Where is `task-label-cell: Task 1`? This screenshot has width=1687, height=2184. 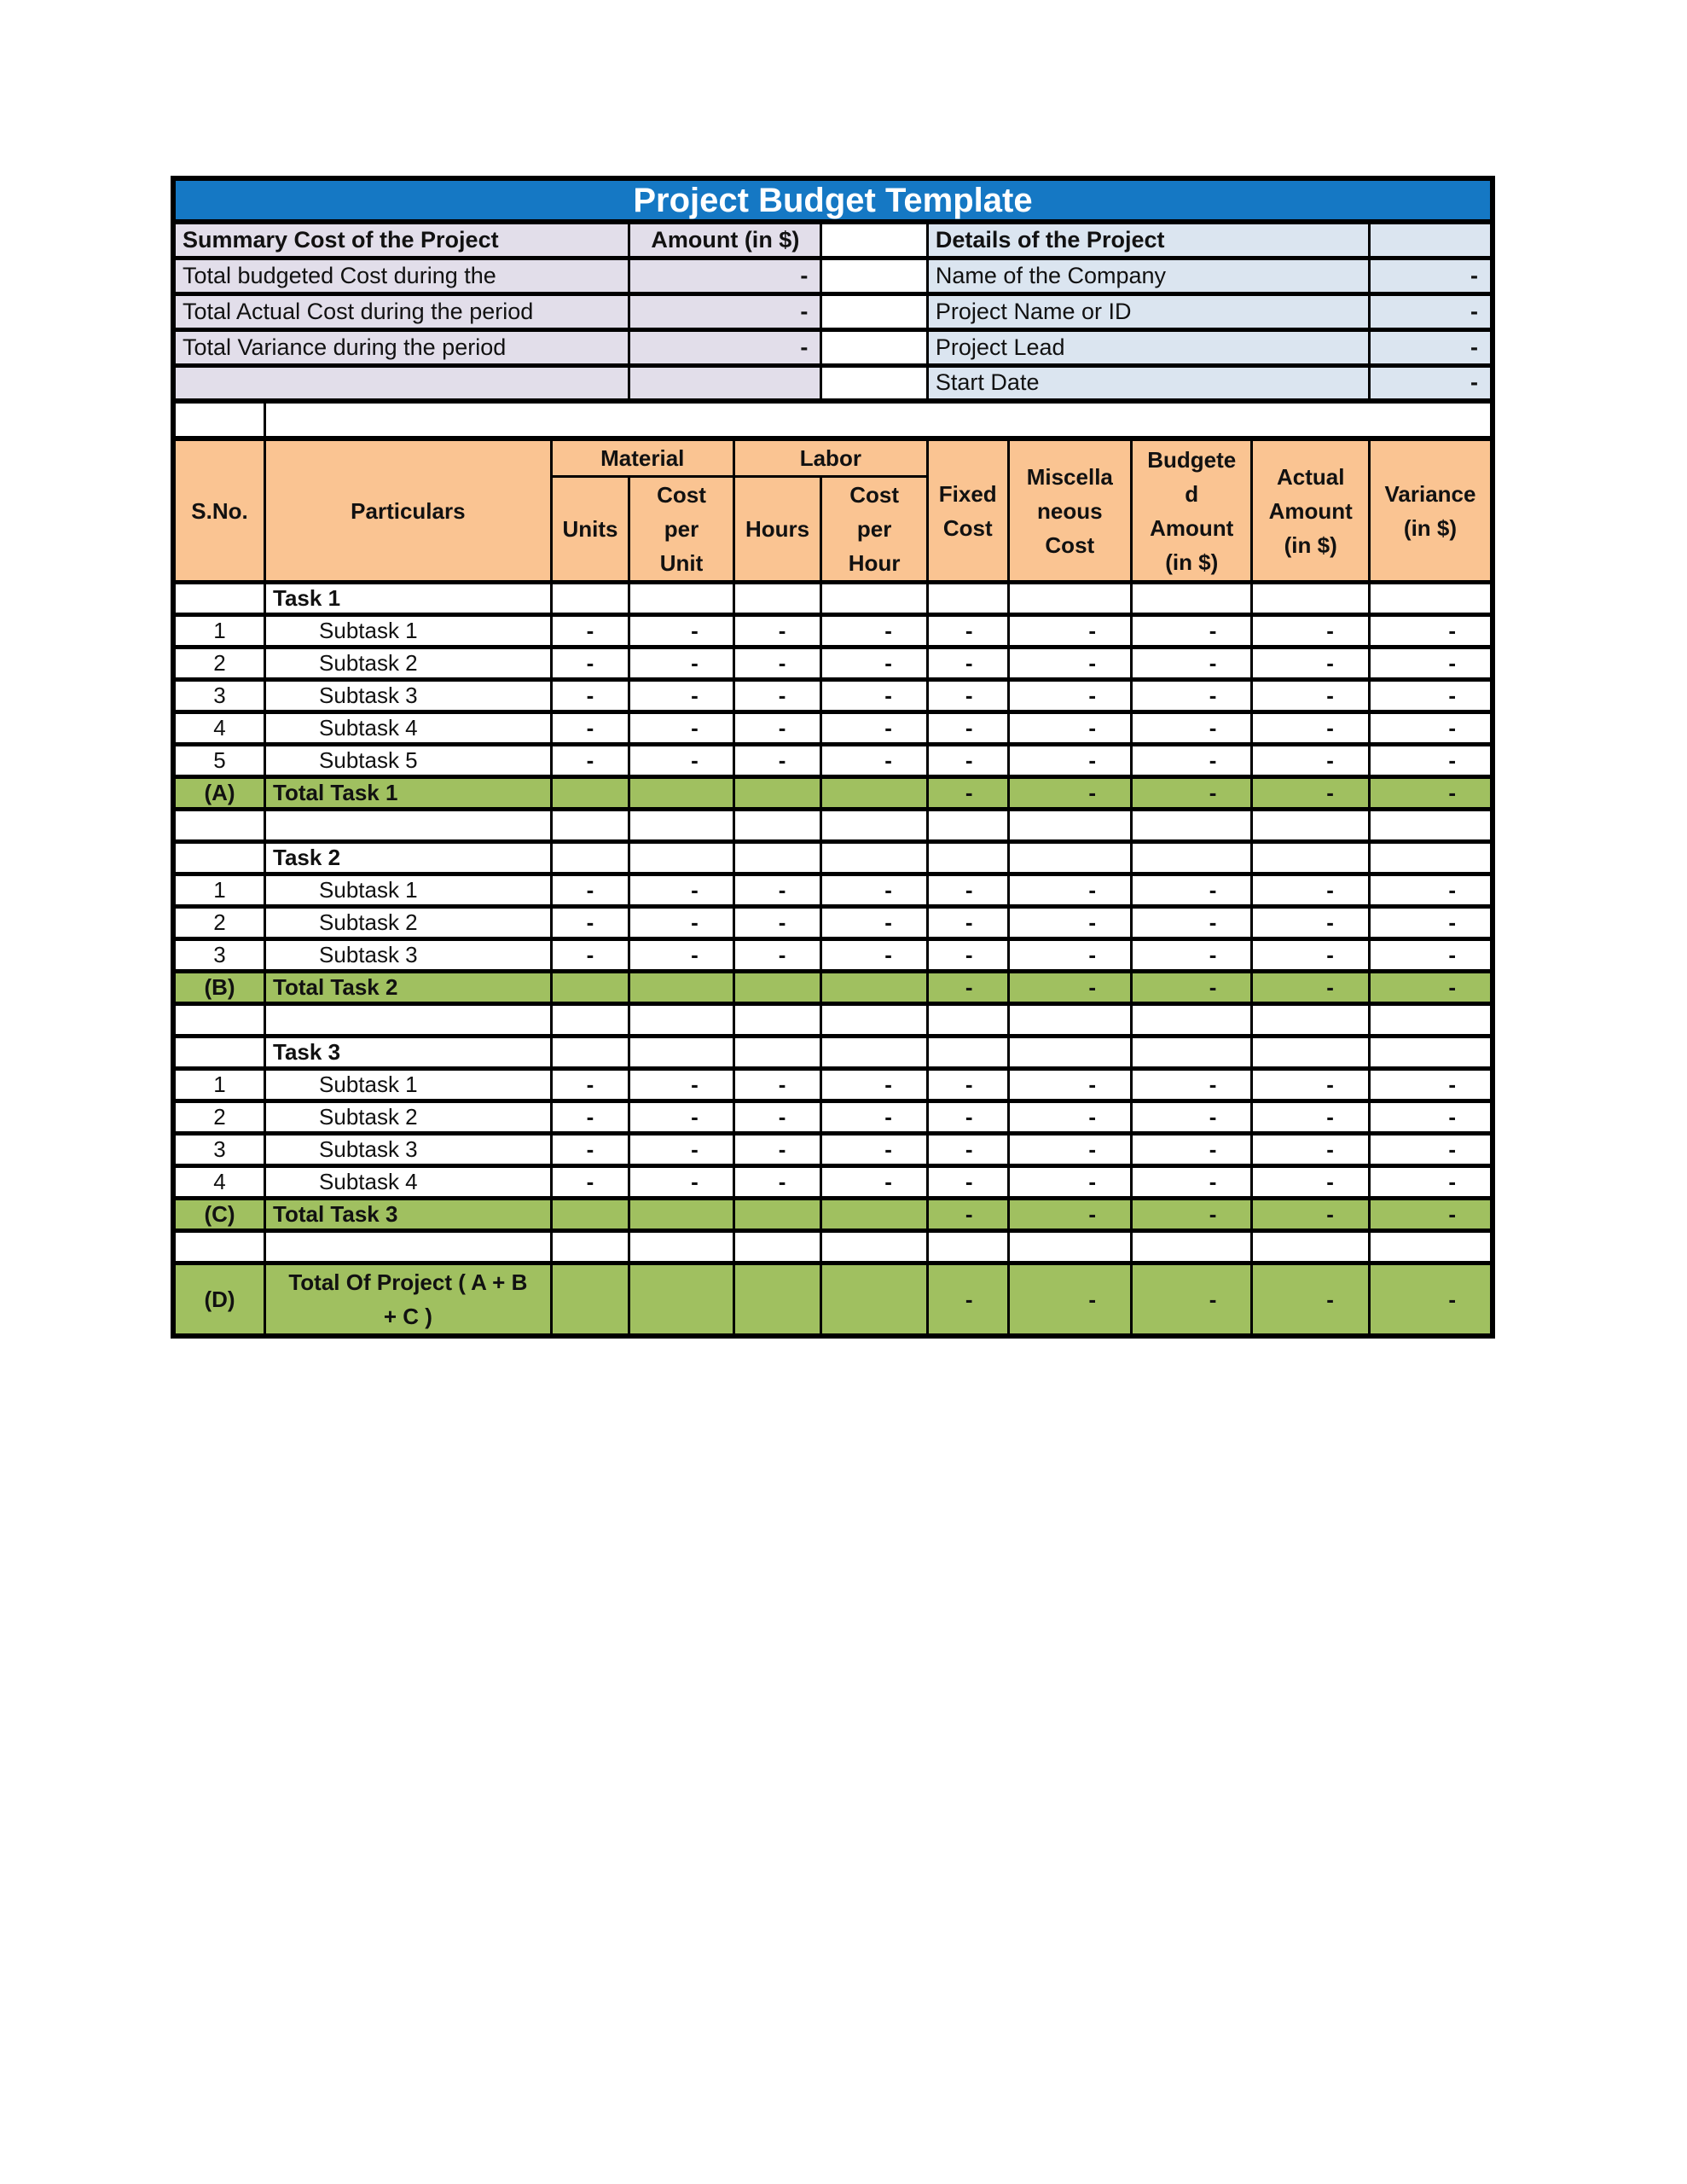
task-label-cell: Task 1 is located at coordinates (409, 598).